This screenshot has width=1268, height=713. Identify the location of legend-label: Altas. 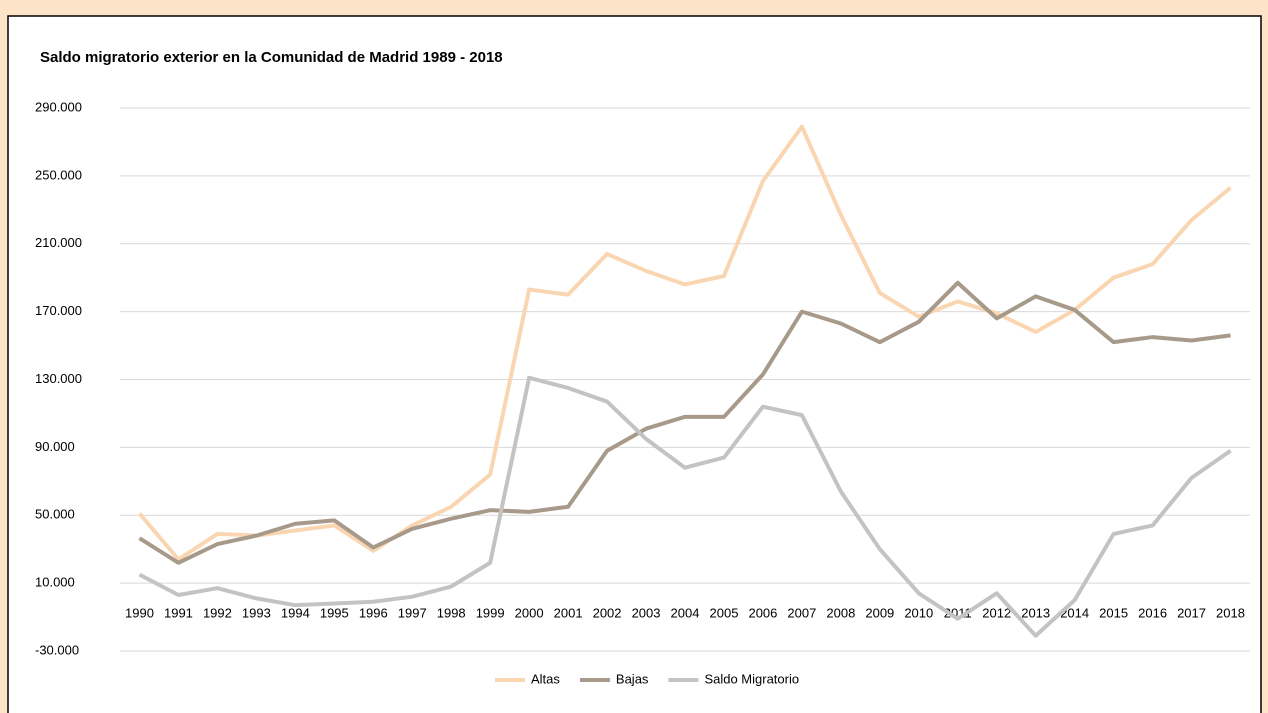
(545, 678).